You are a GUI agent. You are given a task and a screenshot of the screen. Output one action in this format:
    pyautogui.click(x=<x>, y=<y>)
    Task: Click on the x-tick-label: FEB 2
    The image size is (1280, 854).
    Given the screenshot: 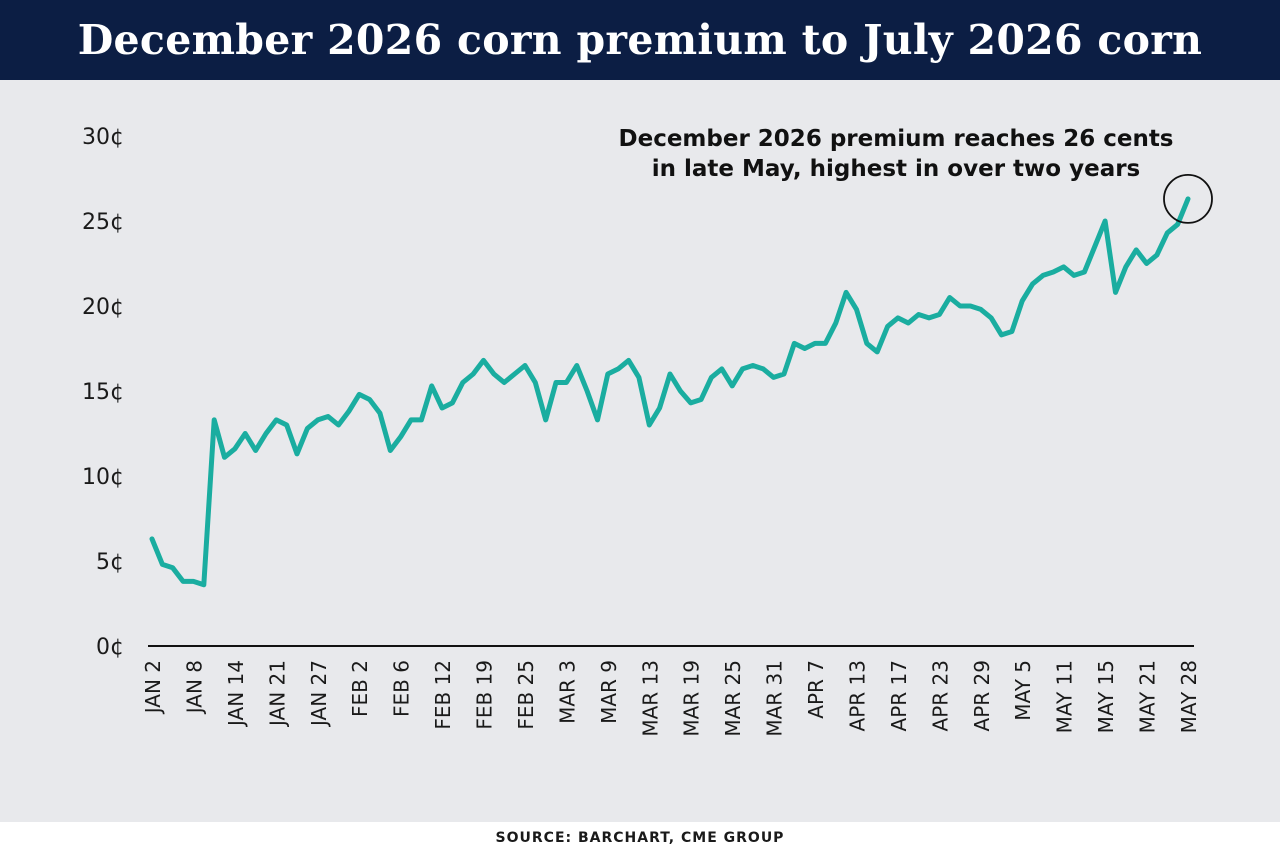 What is the action you would take?
    pyautogui.click(x=360, y=688)
    